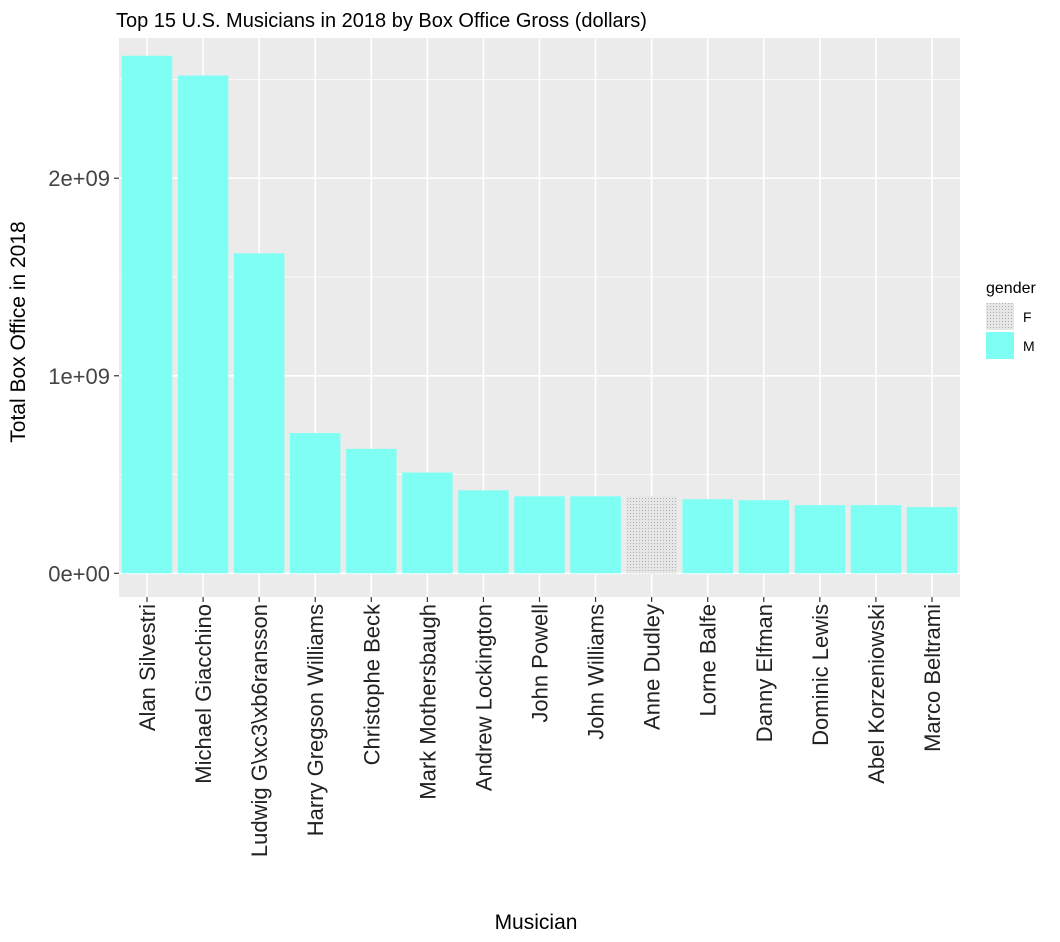  I want to click on bar-andrew-lockington, so click(483, 532).